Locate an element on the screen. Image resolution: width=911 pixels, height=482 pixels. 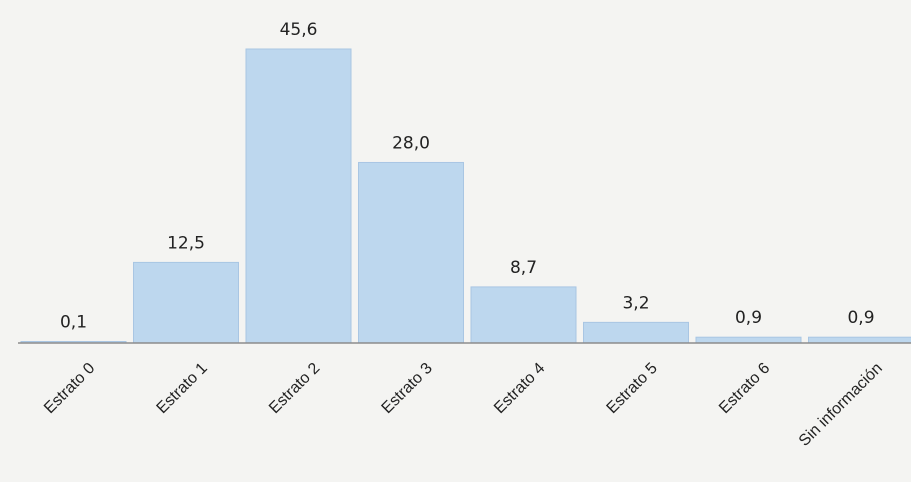
data-label: 8,7 is located at coordinates (523, 268).